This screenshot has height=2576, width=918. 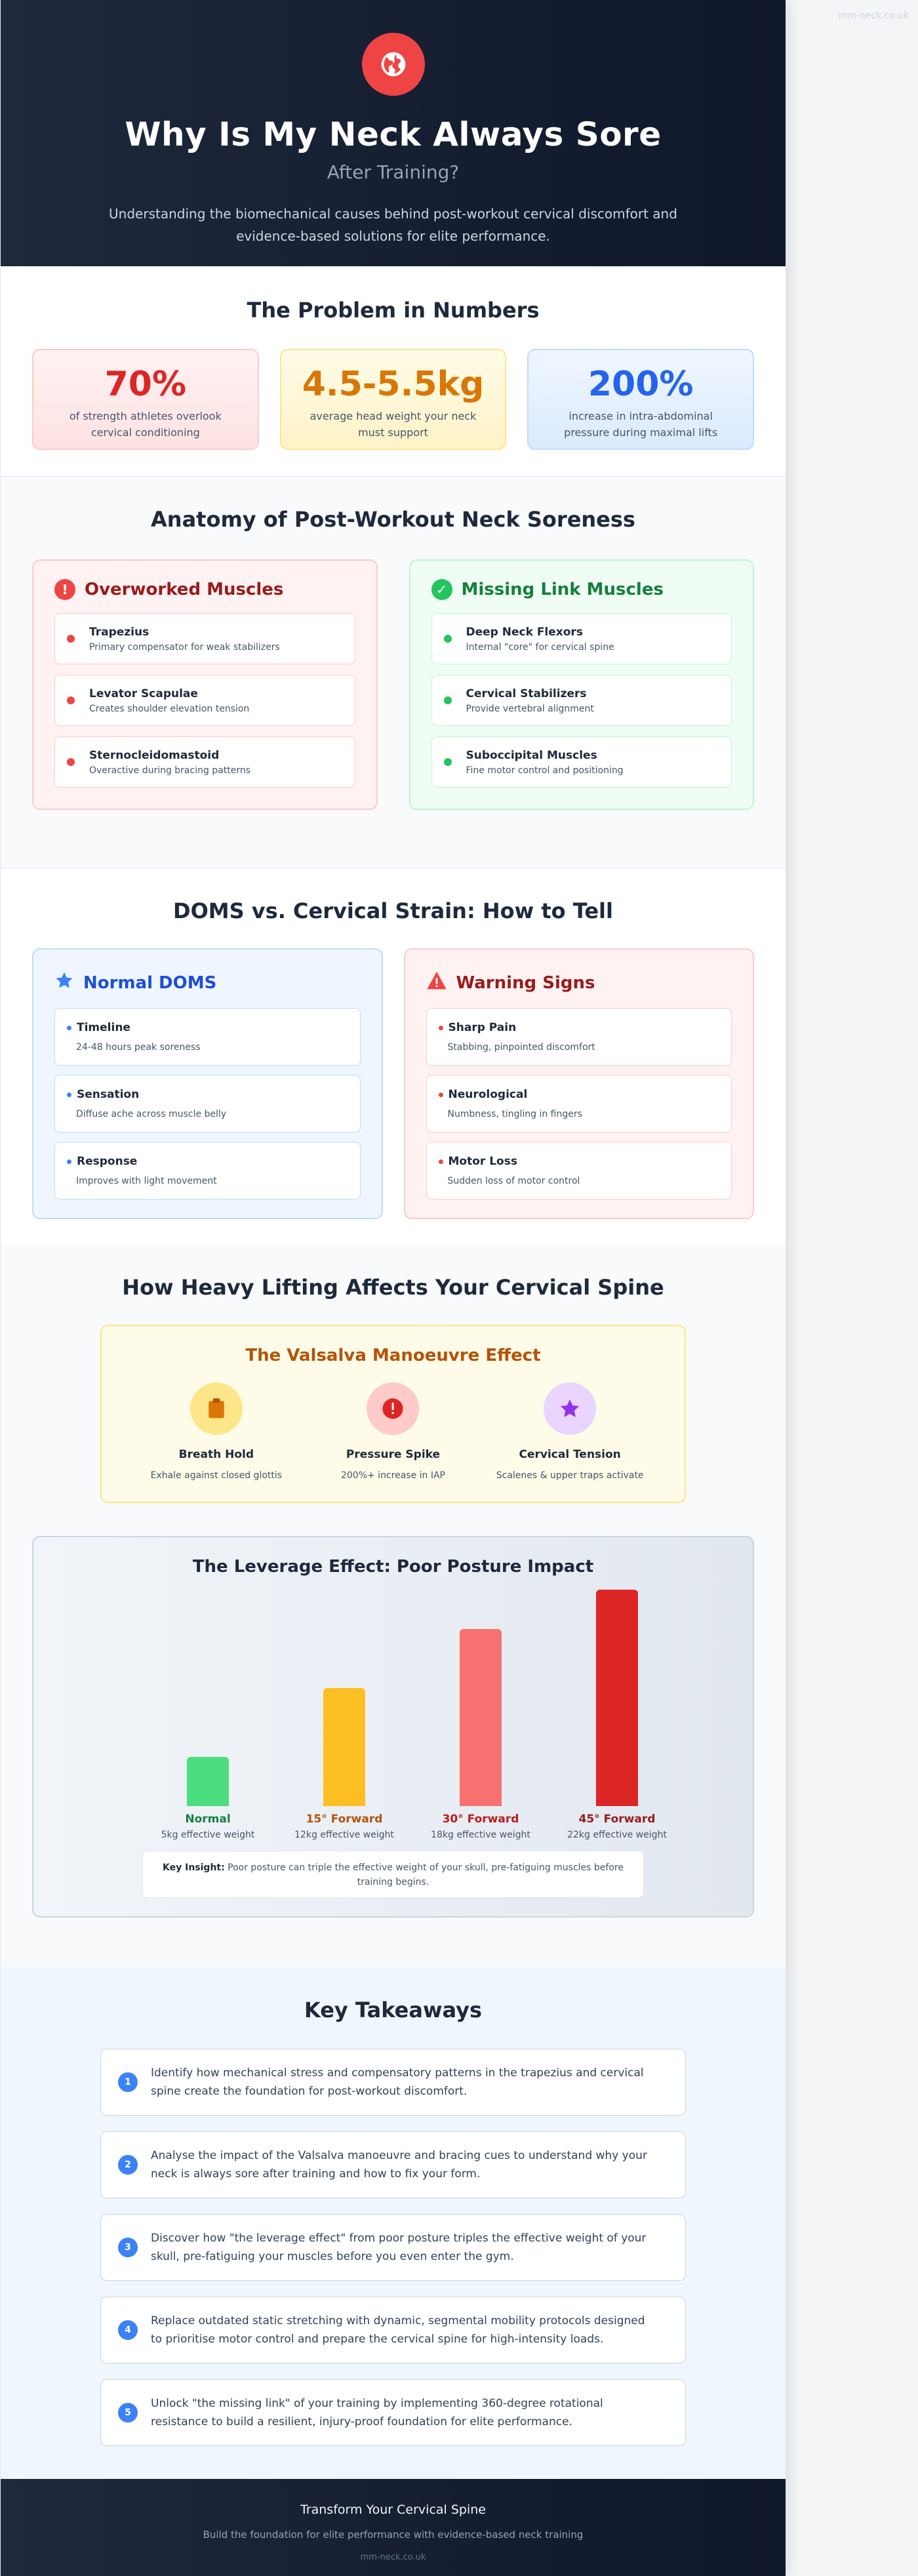 I want to click on item-desc: Numbness, tingling in fingers, so click(x=514, y=1114).